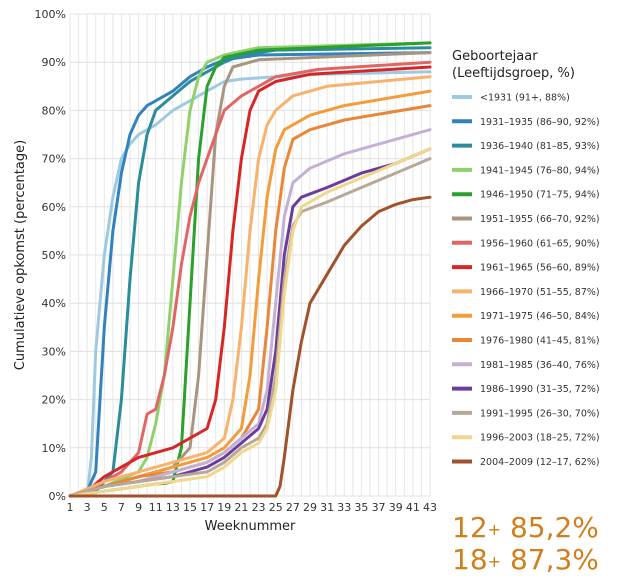 This screenshot has width=621, height=582. I want to click on y-tick-label: 40%, so click(54, 303).